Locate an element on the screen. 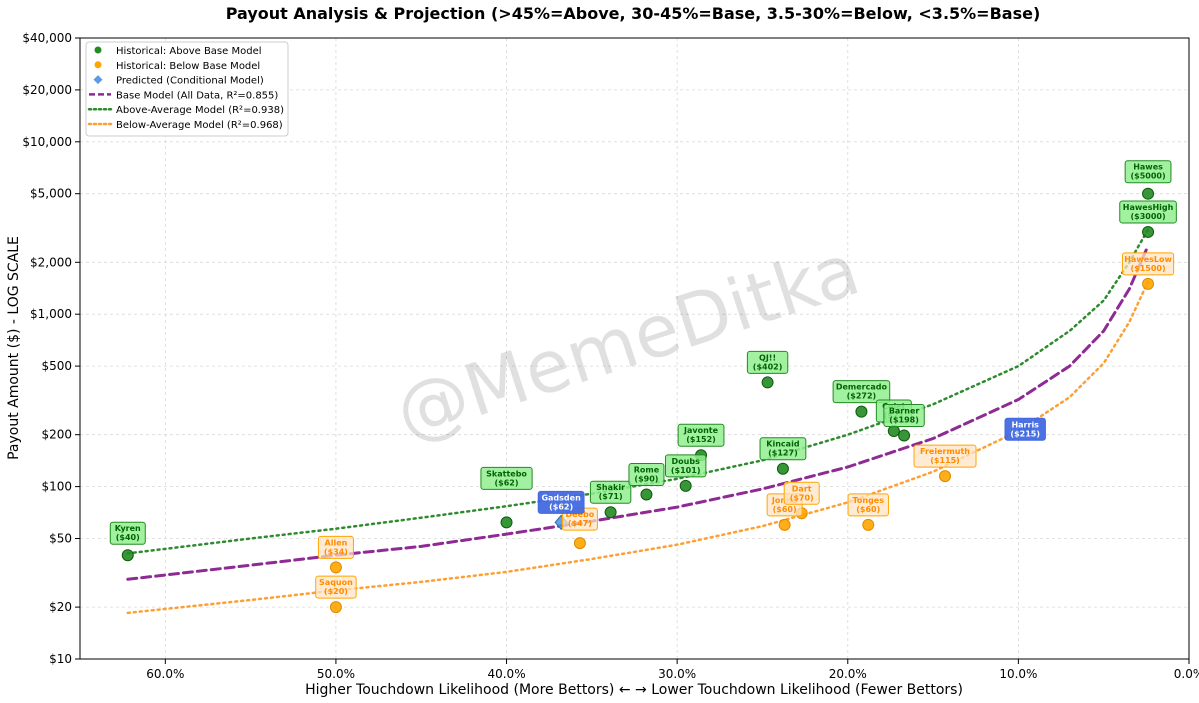 This screenshot has width=1199, height=703. point-doubs is located at coordinates (685, 485).